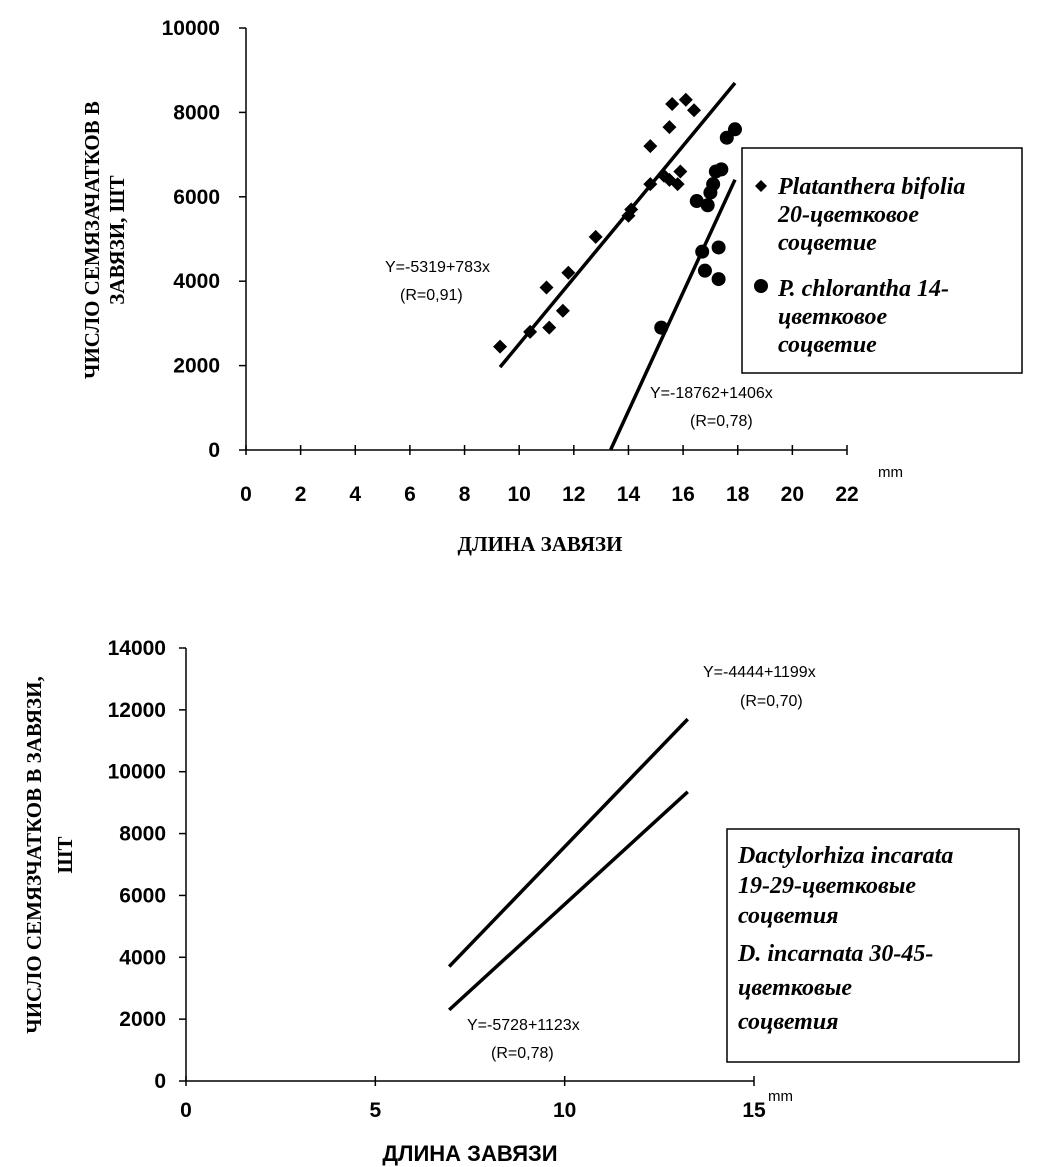 The width and height of the screenshot is (1046, 1167). Describe the element at coordinates (761, 186) in the screenshot. I see `legend-diamond-marker` at that location.